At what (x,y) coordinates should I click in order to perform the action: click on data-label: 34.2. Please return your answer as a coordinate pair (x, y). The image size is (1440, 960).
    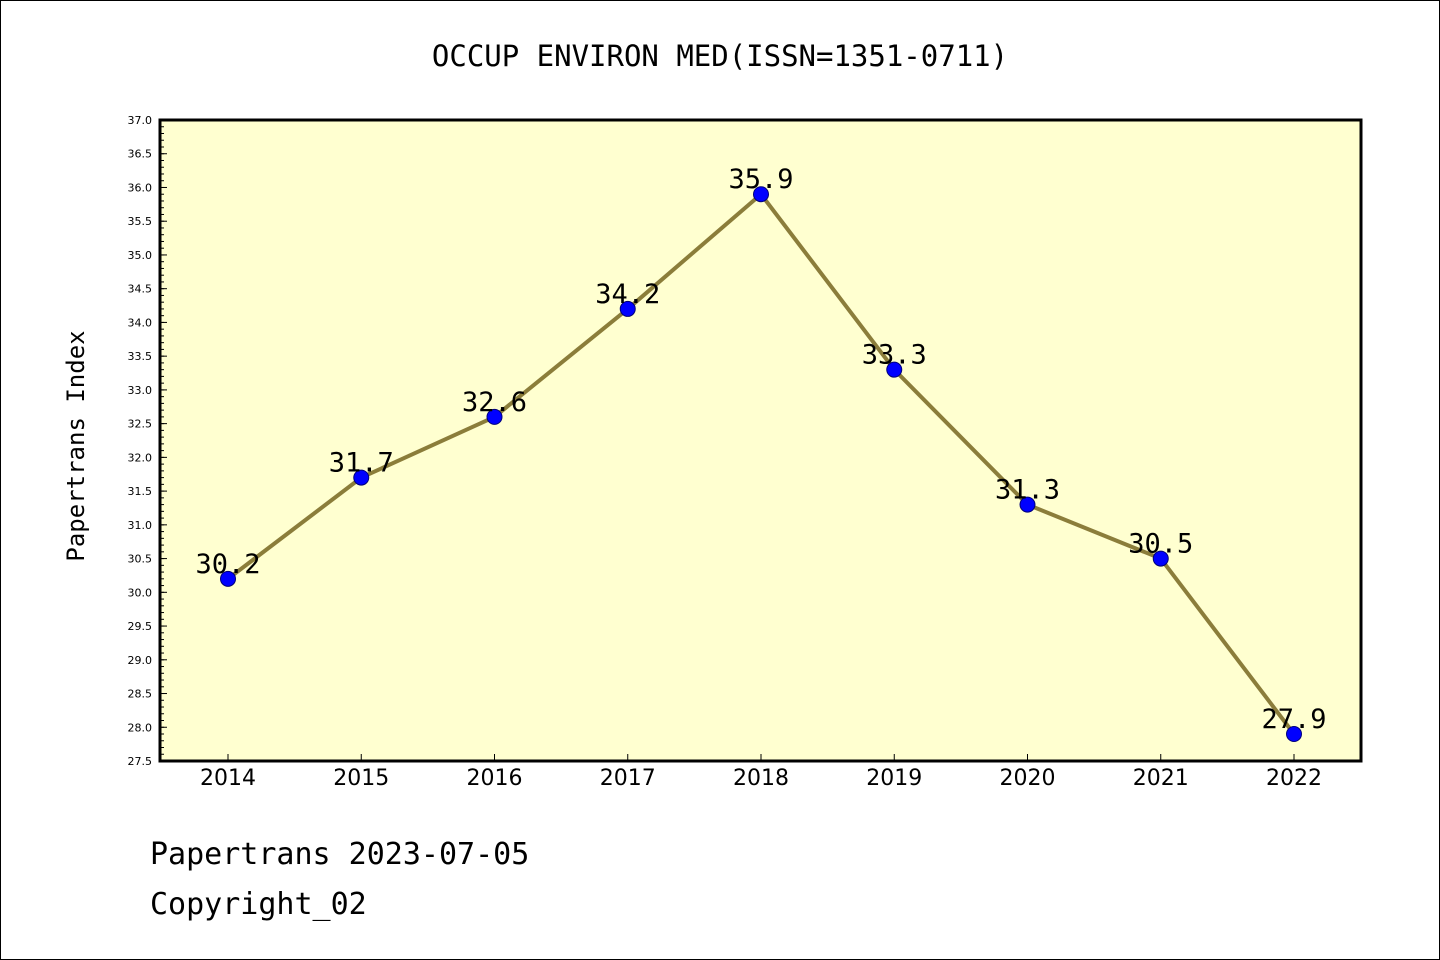
    Looking at the image, I should click on (627, 294).